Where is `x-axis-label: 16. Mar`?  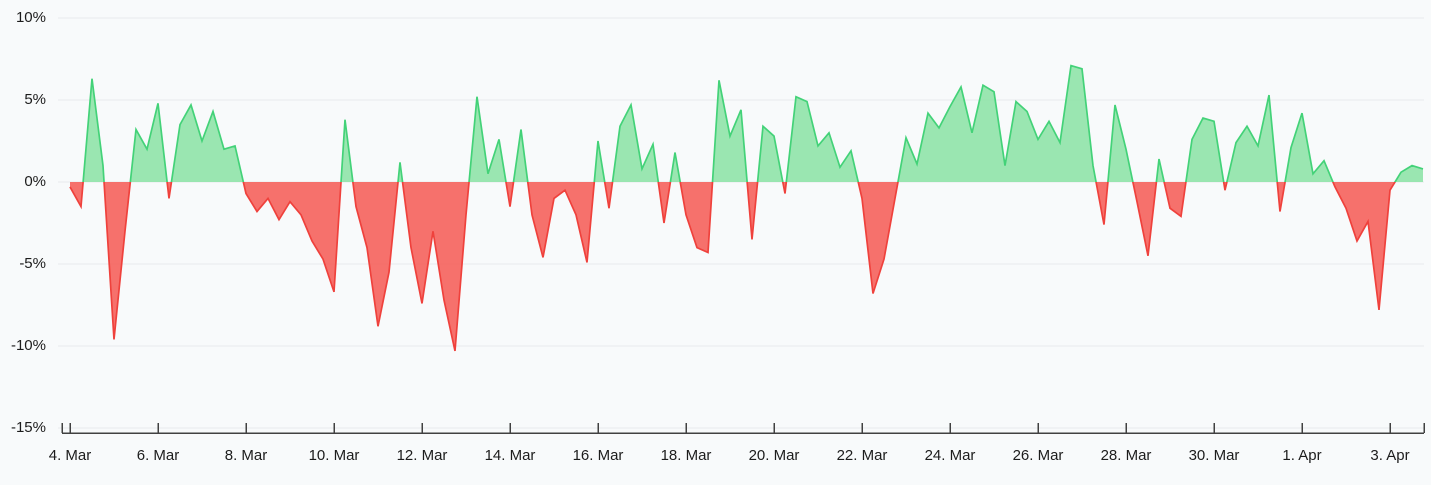 x-axis-label: 16. Mar is located at coordinates (598, 455).